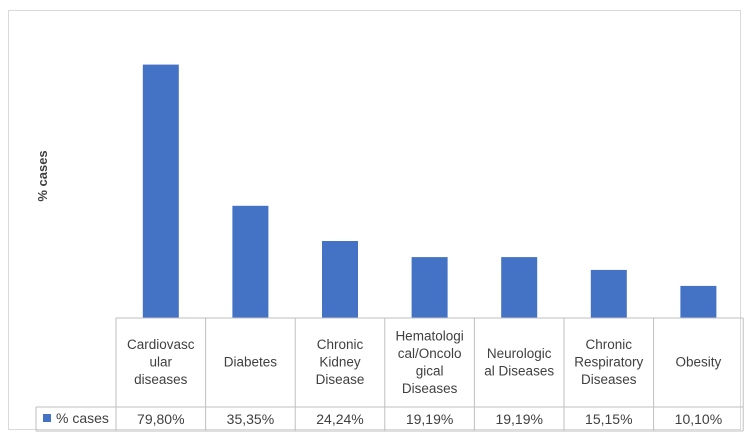 The image size is (751, 437). Describe the element at coordinates (429, 362) in the screenshot. I see `category-label: Hematologi cal/Oncolo gical Diseases` at that location.